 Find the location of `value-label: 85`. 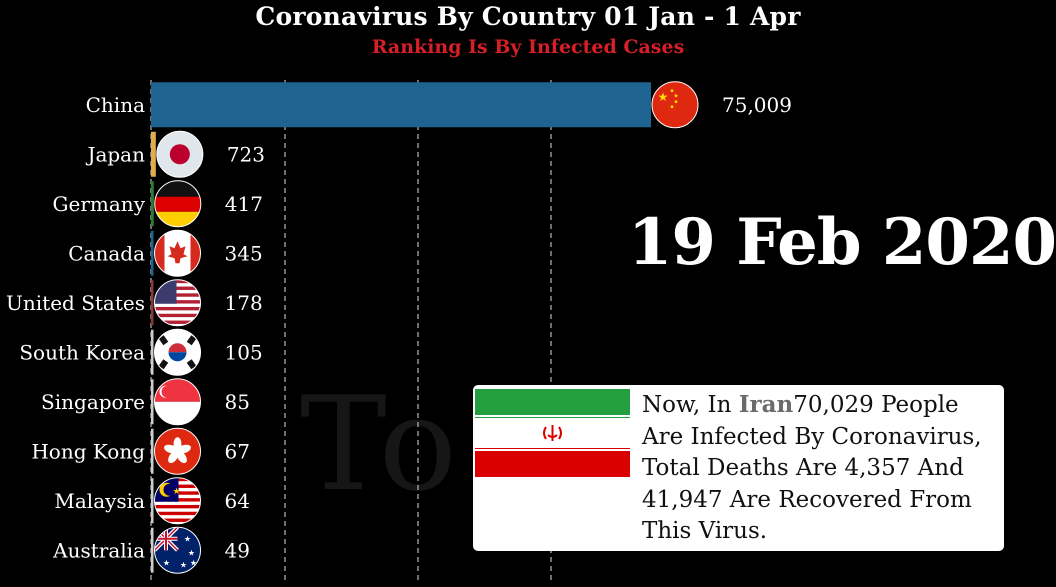

value-label: 85 is located at coordinates (237, 402).